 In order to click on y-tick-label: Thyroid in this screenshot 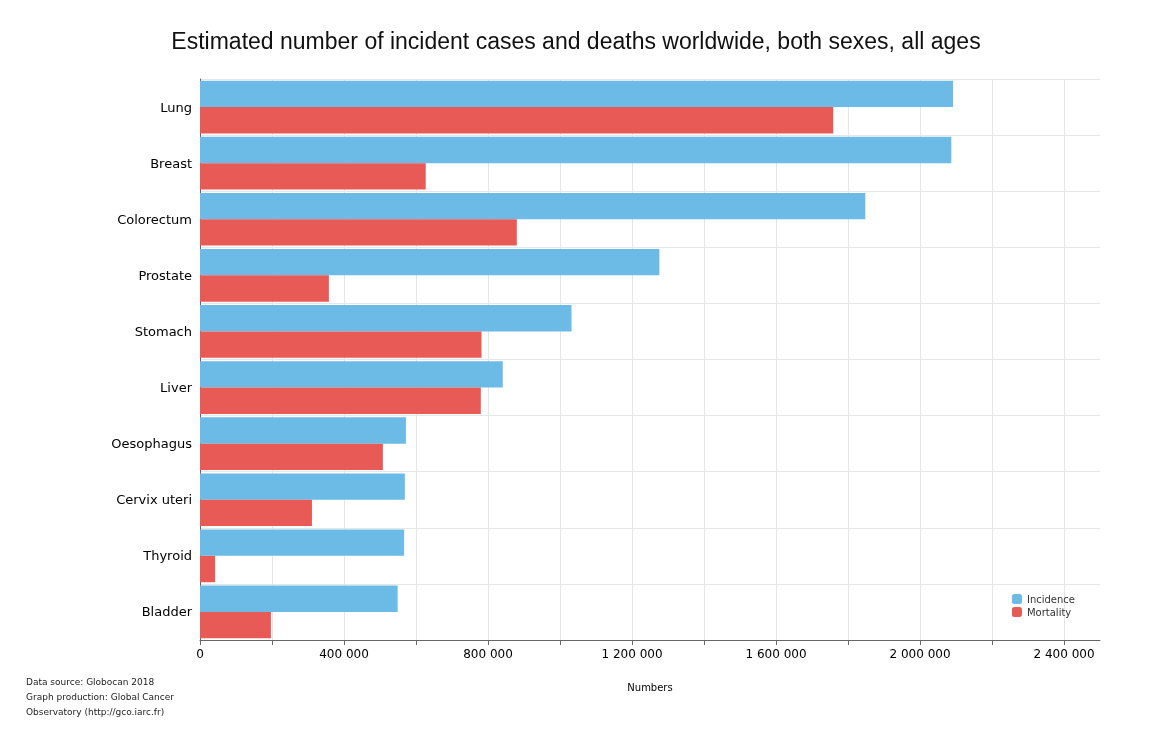, I will do `click(167, 556)`.